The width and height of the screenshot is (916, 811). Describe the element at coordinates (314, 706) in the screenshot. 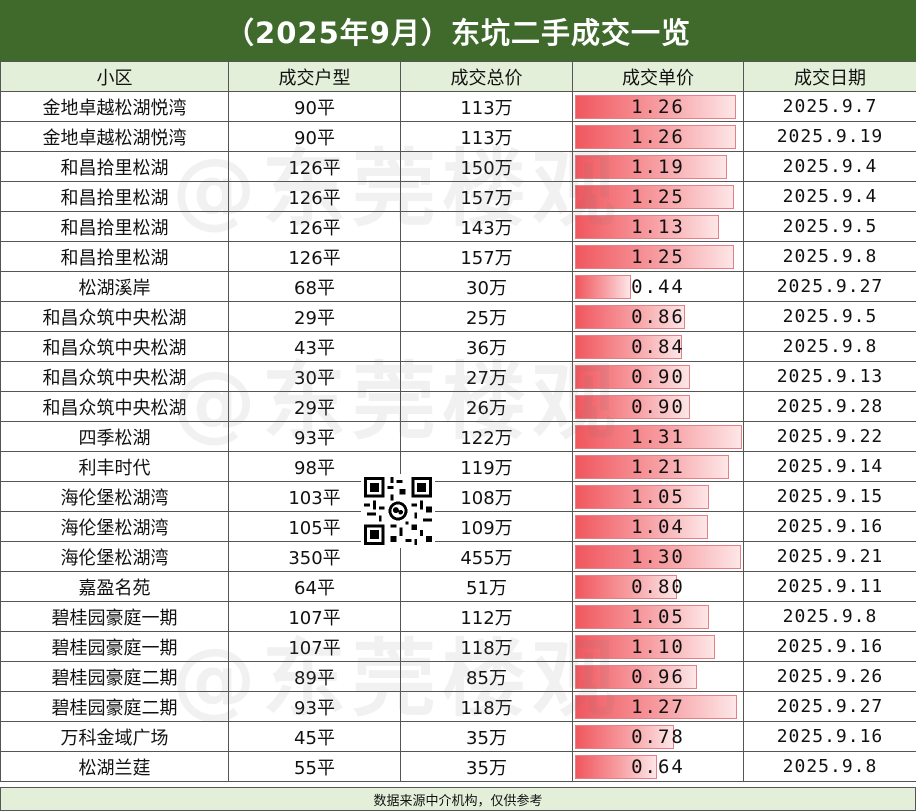

I see `size-cell: 93平` at that location.